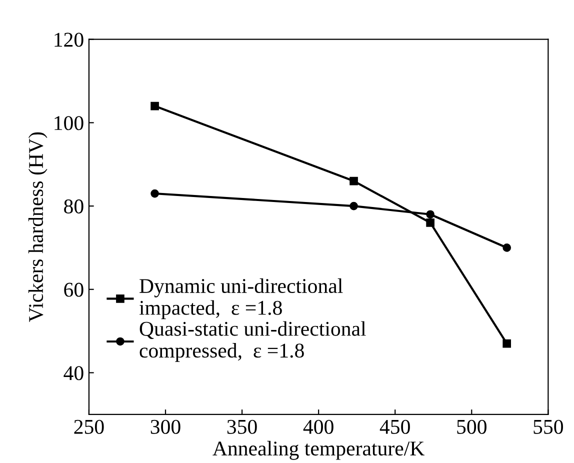  I want to click on x-tick-label: 550, so click(548, 427).